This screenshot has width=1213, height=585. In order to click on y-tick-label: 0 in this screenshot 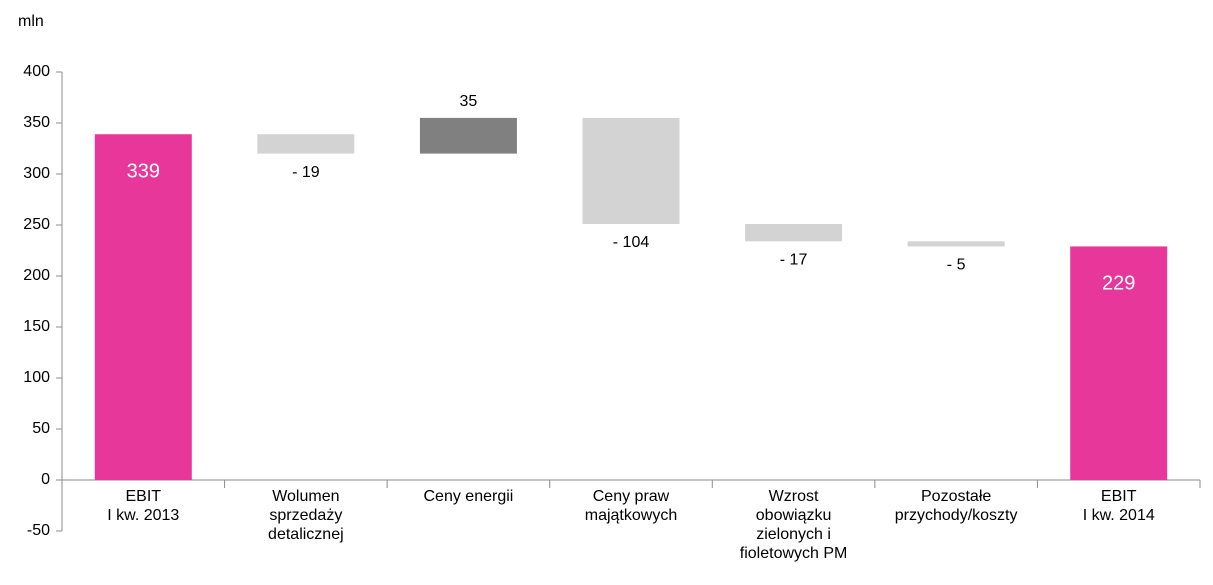, I will do `click(45, 479)`.